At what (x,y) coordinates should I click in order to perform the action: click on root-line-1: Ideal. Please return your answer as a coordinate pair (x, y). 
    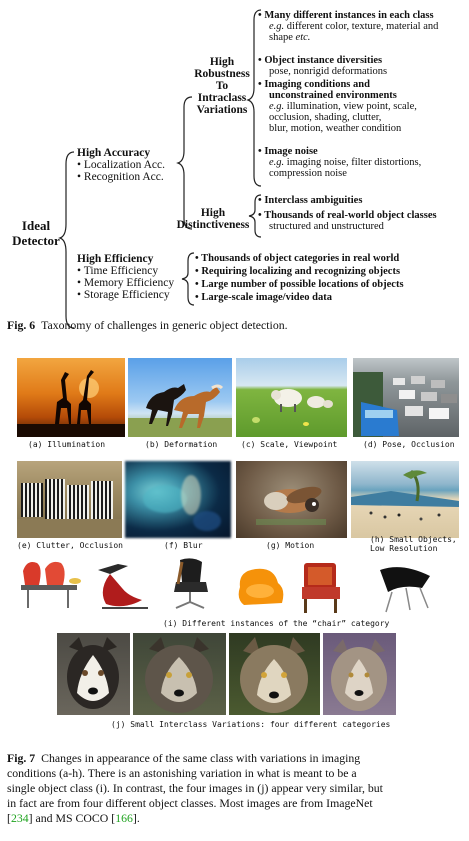
    Looking at the image, I should click on (36, 225).